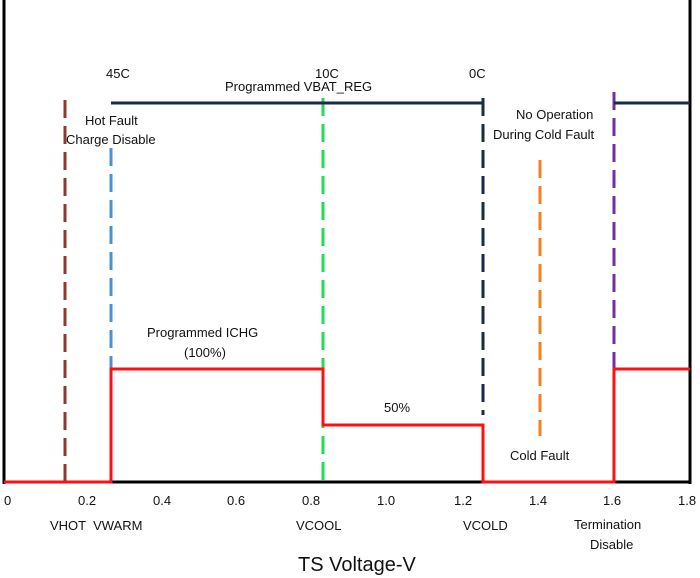 The width and height of the screenshot is (700, 578). What do you see at coordinates (554, 114) in the screenshot?
I see `no-operation-label: No Operation` at bounding box center [554, 114].